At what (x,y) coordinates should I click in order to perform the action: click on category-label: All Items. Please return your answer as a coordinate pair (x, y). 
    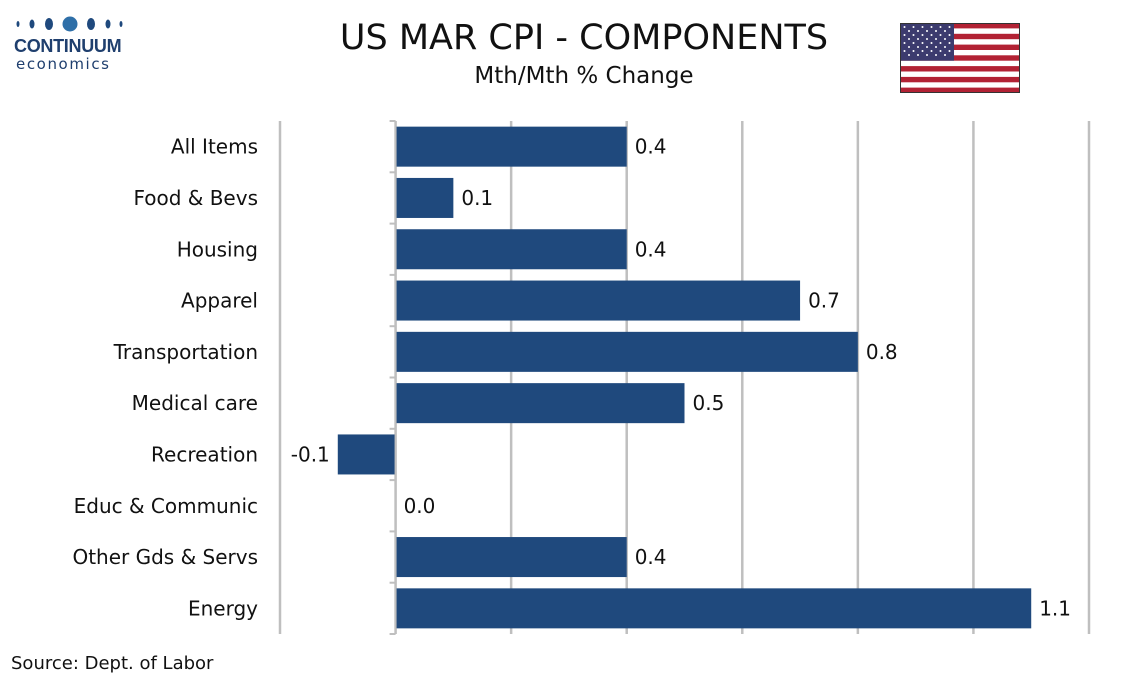
    Looking at the image, I should click on (214, 147).